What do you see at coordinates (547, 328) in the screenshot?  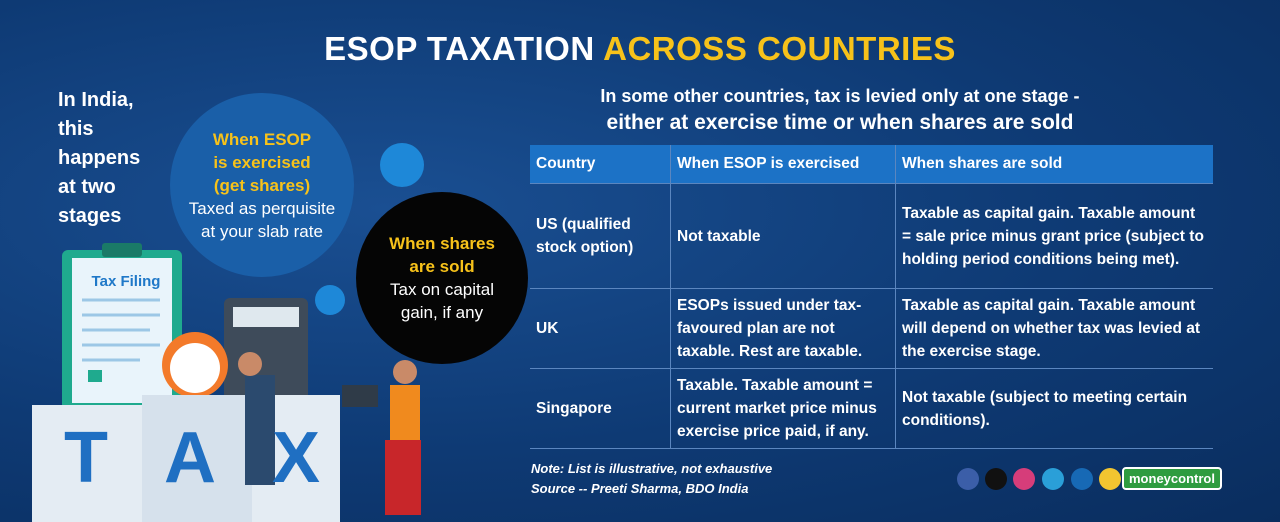 I see `country-cell: UK` at bounding box center [547, 328].